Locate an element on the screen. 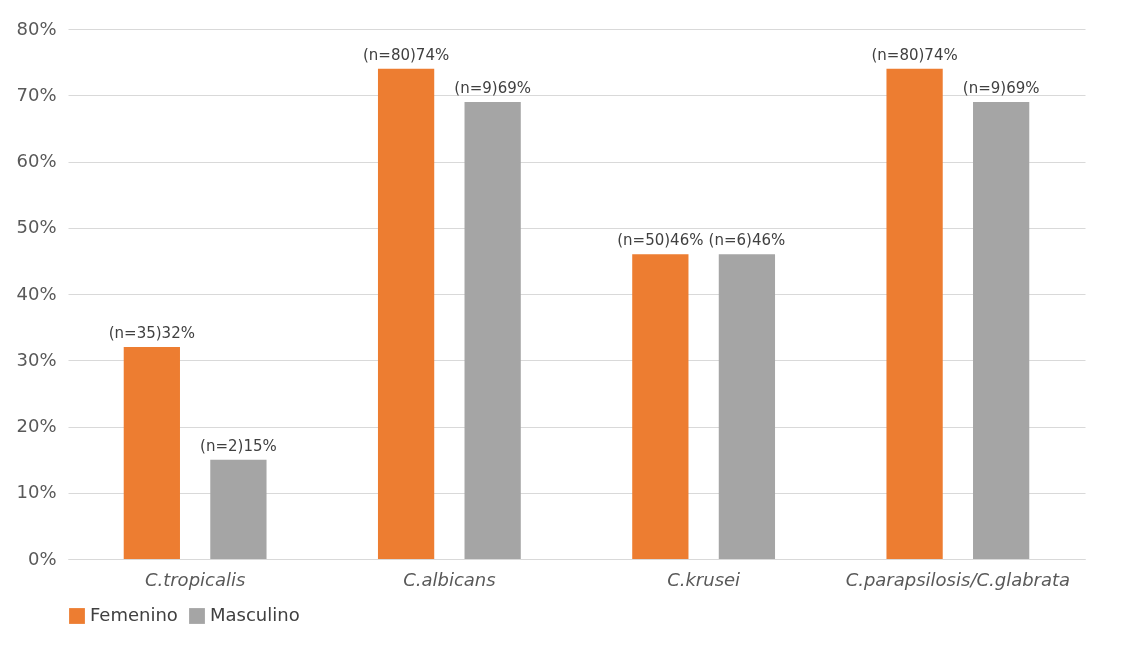  data-label: (n=2)15% is located at coordinates (238, 445).